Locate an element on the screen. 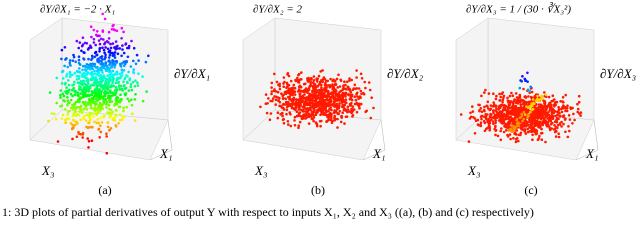 The height and width of the screenshot is (240, 640). box-edge is located at coordinates (374, 140).